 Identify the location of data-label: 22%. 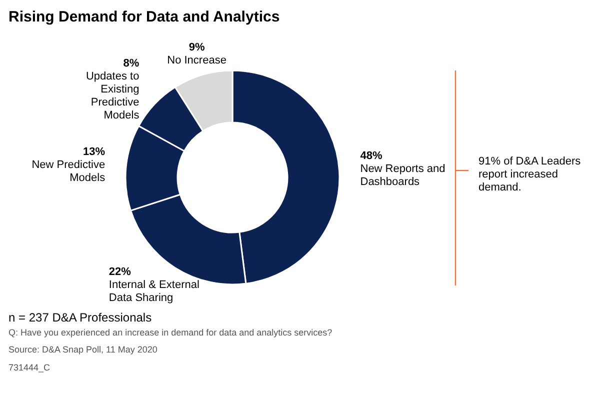
(120, 272).